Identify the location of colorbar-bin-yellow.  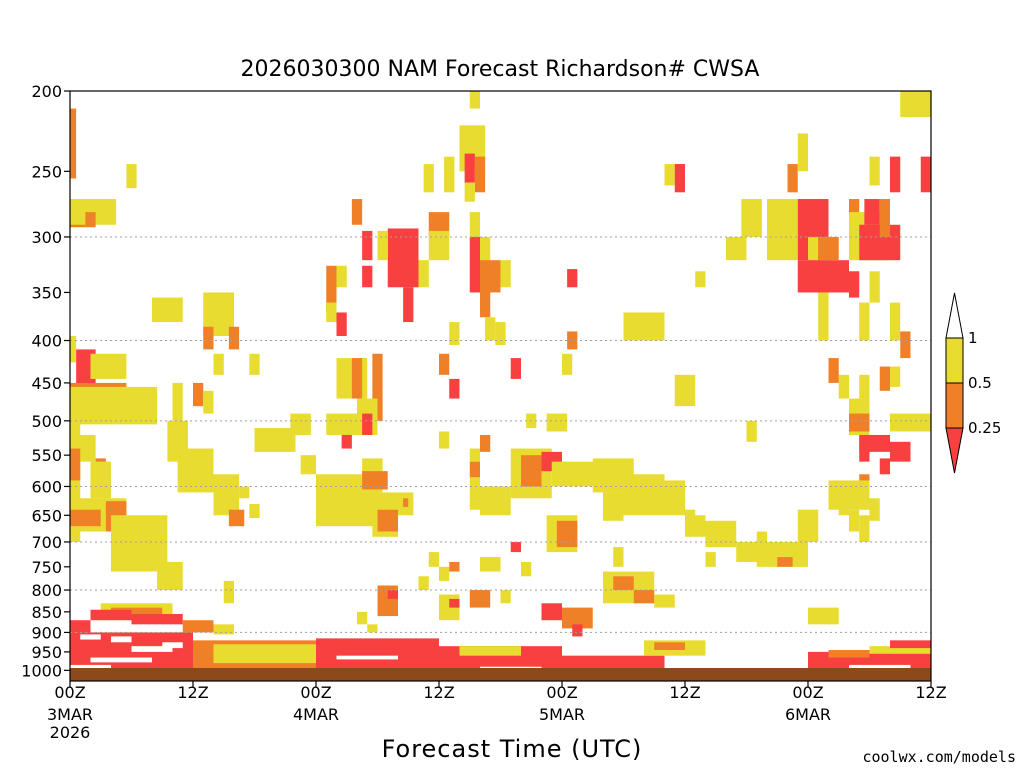
(954, 360).